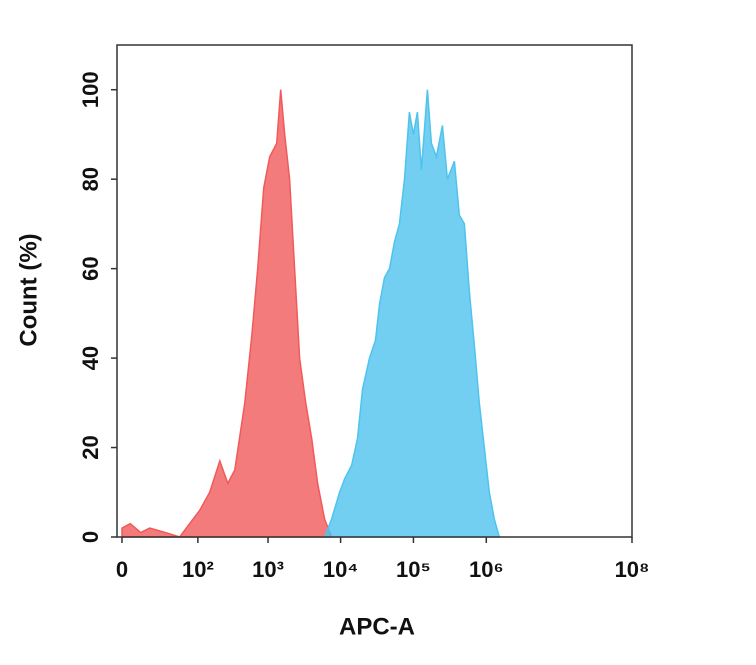  Describe the element at coordinates (90, 89) in the screenshot. I see `y-tick-label: 100` at that location.